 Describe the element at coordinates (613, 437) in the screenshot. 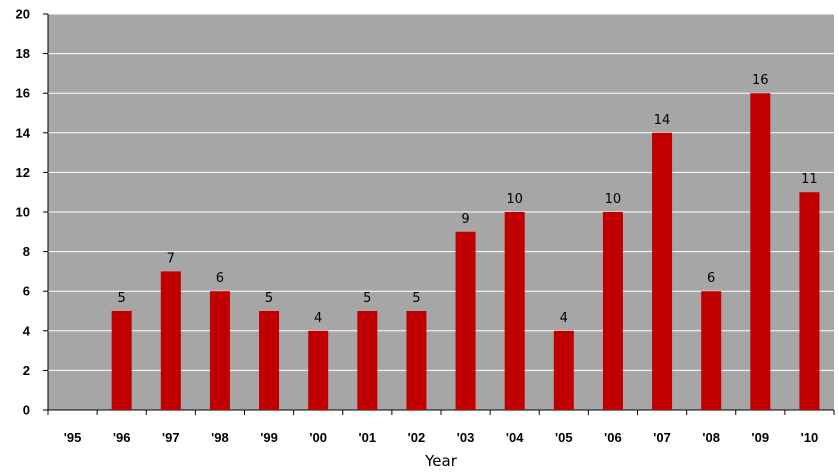

I see `x-tick-label: '06` at that location.